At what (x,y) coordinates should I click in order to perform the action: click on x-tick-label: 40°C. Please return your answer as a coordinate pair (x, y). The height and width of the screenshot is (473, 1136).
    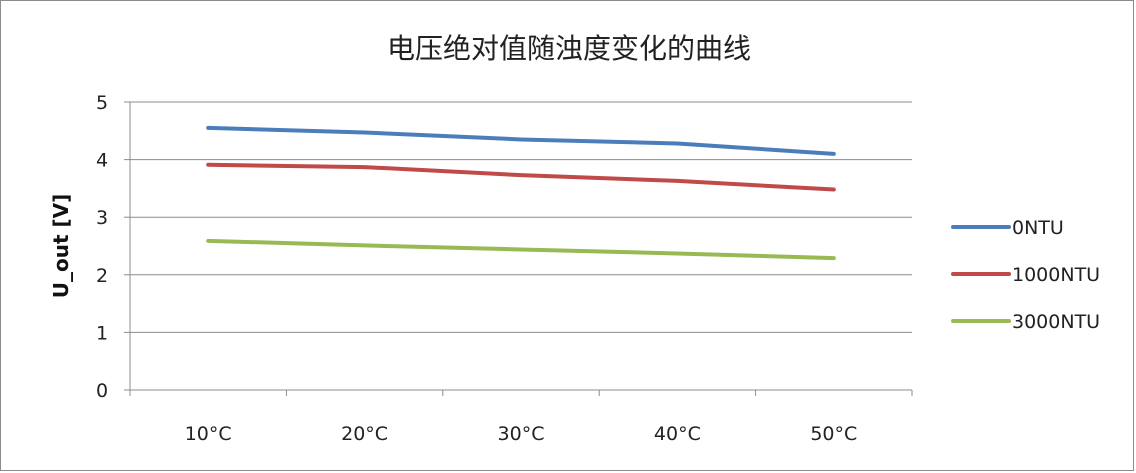
    Looking at the image, I should click on (677, 434).